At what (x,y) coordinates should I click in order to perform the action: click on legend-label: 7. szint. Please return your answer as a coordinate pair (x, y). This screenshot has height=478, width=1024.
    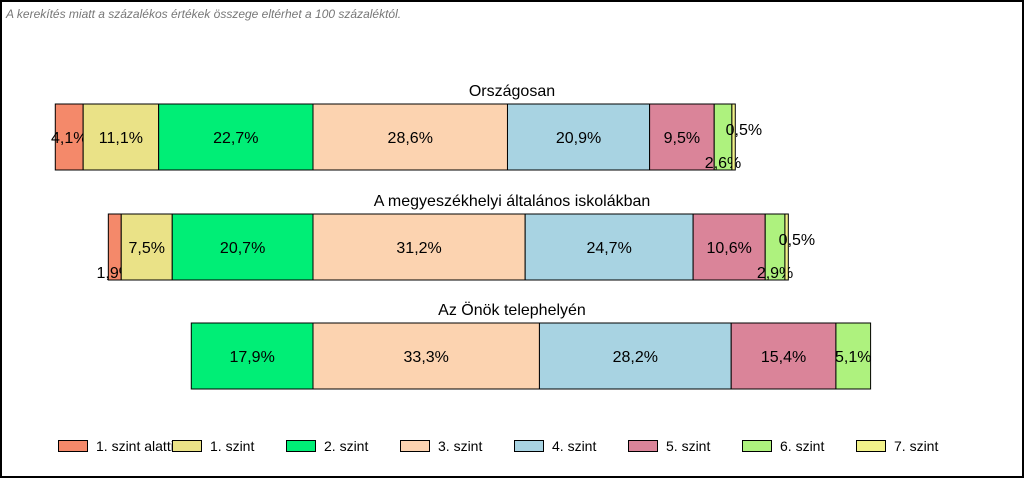
    Looking at the image, I should click on (916, 446).